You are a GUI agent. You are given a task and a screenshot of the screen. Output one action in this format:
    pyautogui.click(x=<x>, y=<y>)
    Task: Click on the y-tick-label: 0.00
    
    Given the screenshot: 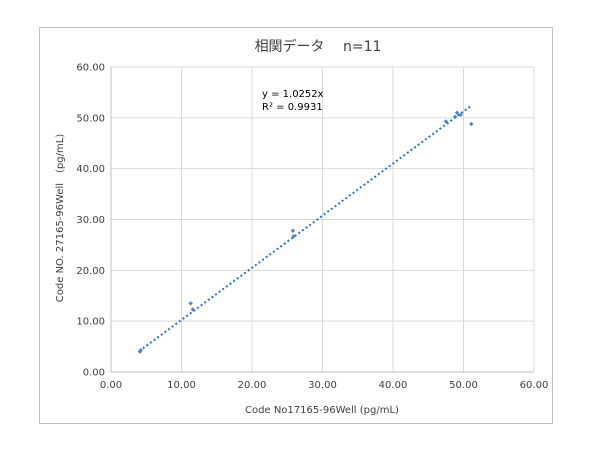 What is the action you would take?
    pyautogui.click(x=94, y=373)
    